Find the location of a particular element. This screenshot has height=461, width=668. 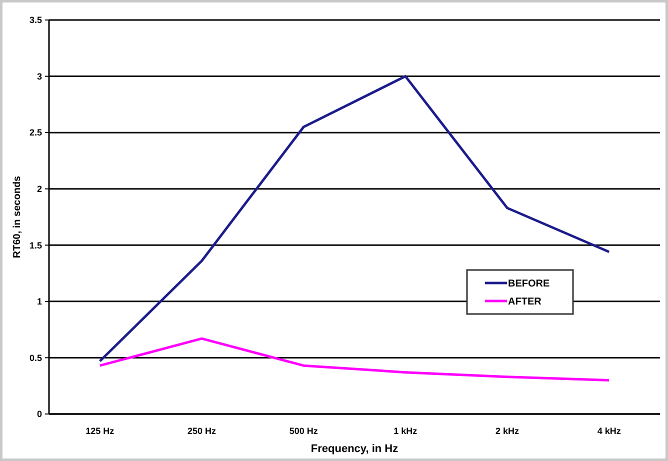

legend-label: AFTER is located at coordinates (525, 302).